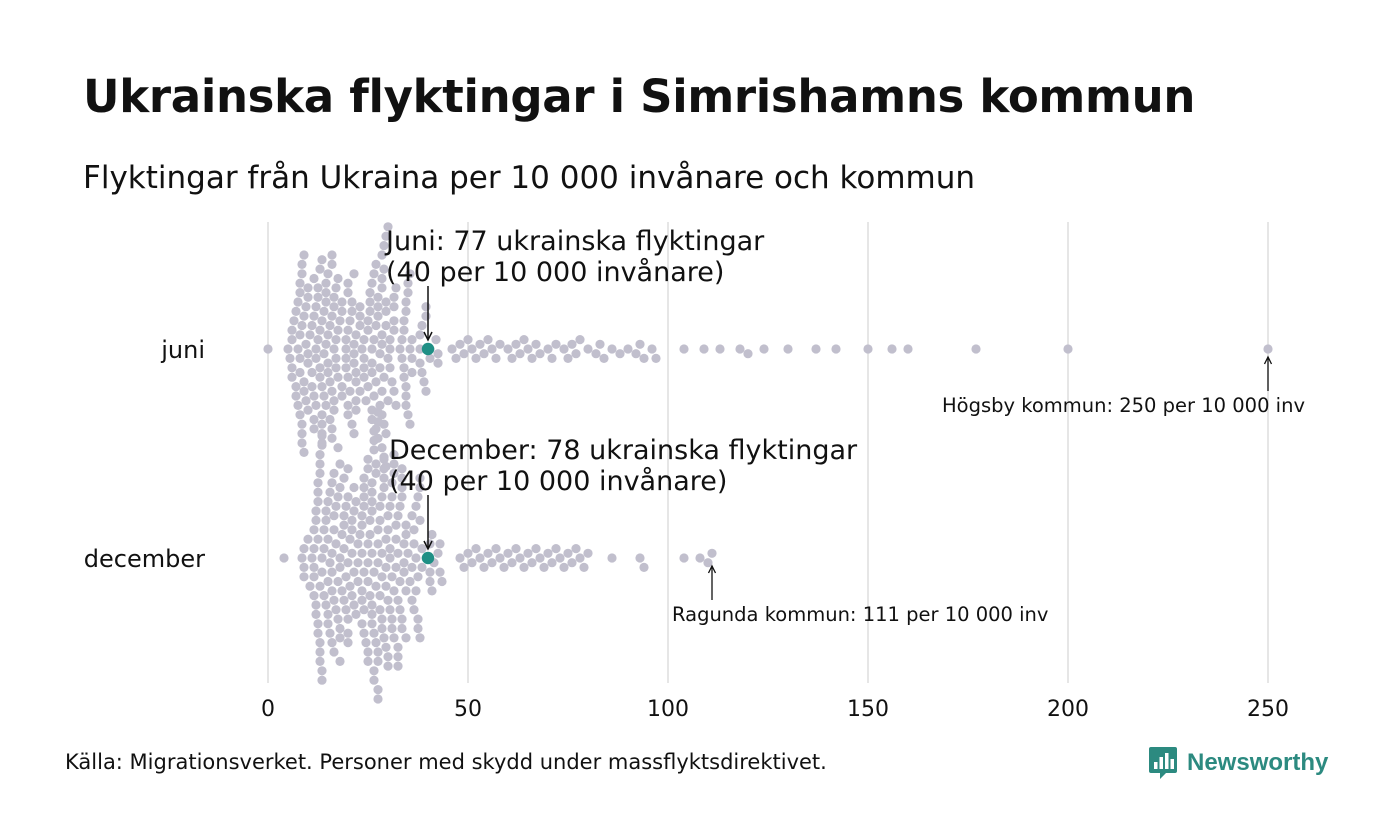 The height and width of the screenshot is (840, 1400). What do you see at coordinates (144, 559) in the screenshot?
I see `category-label: december` at bounding box center [144, 559].